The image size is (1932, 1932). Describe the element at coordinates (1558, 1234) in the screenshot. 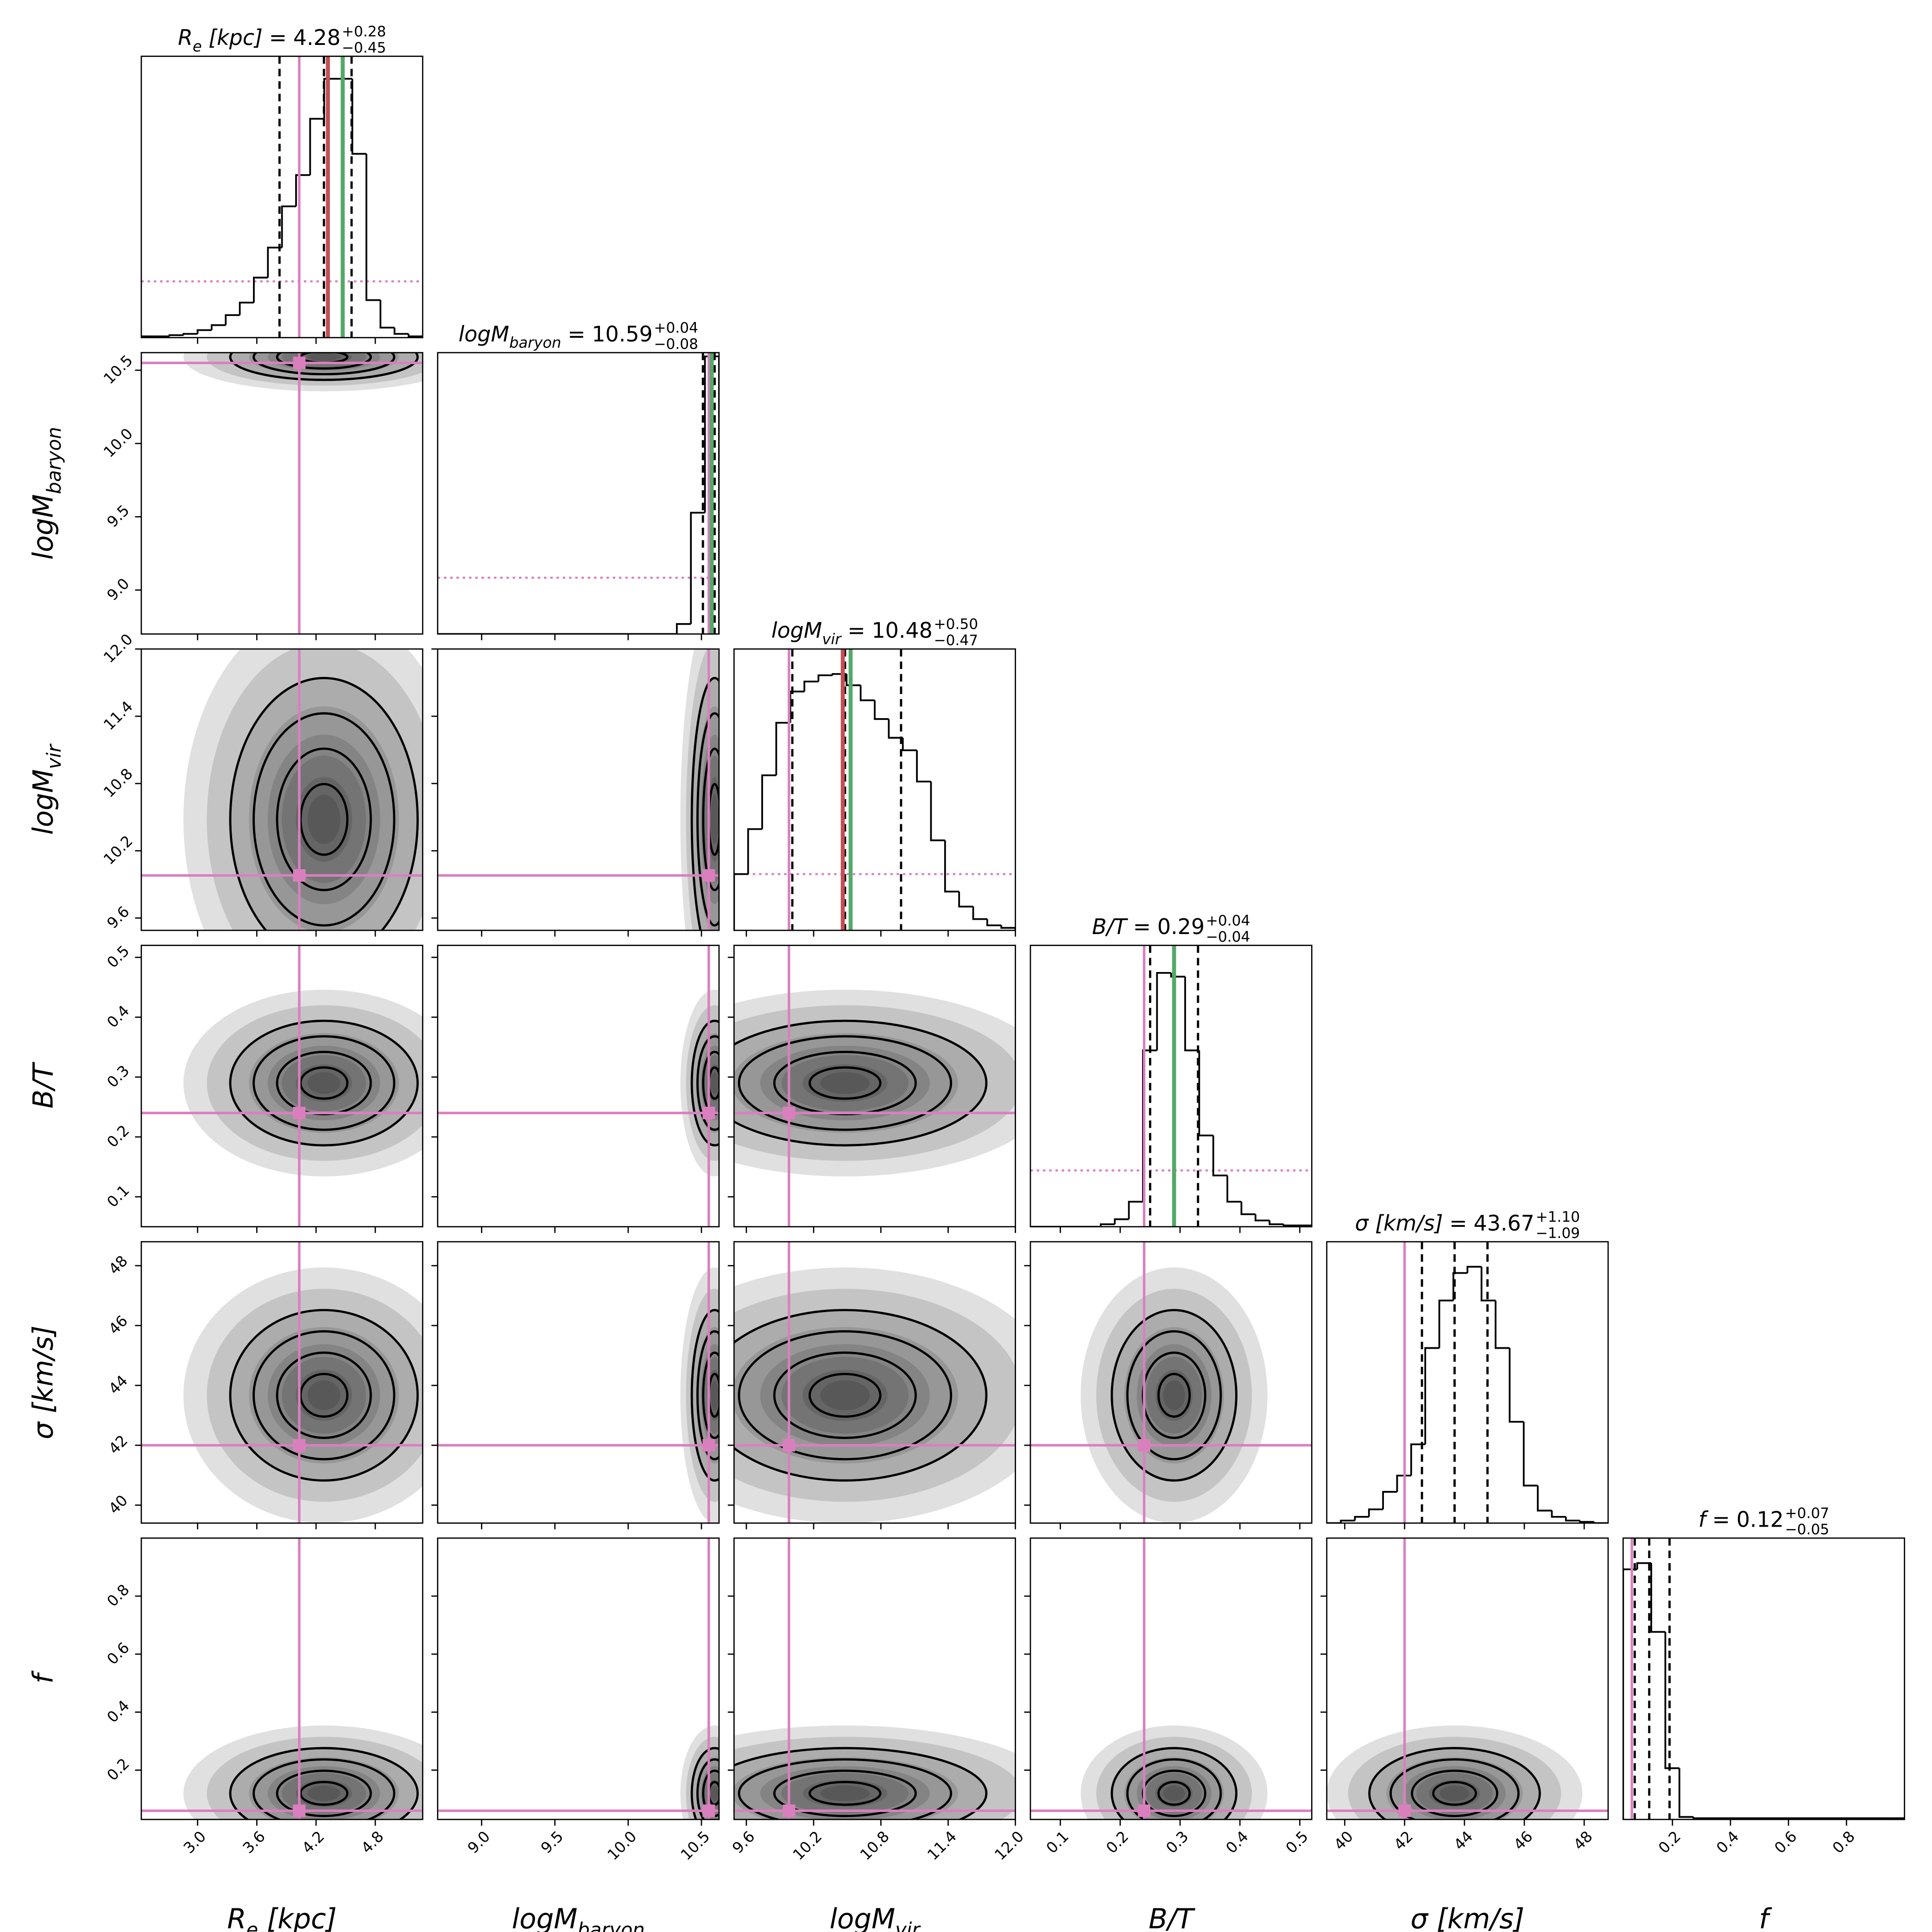

I see `title-err-minus: −1.09` at that location.